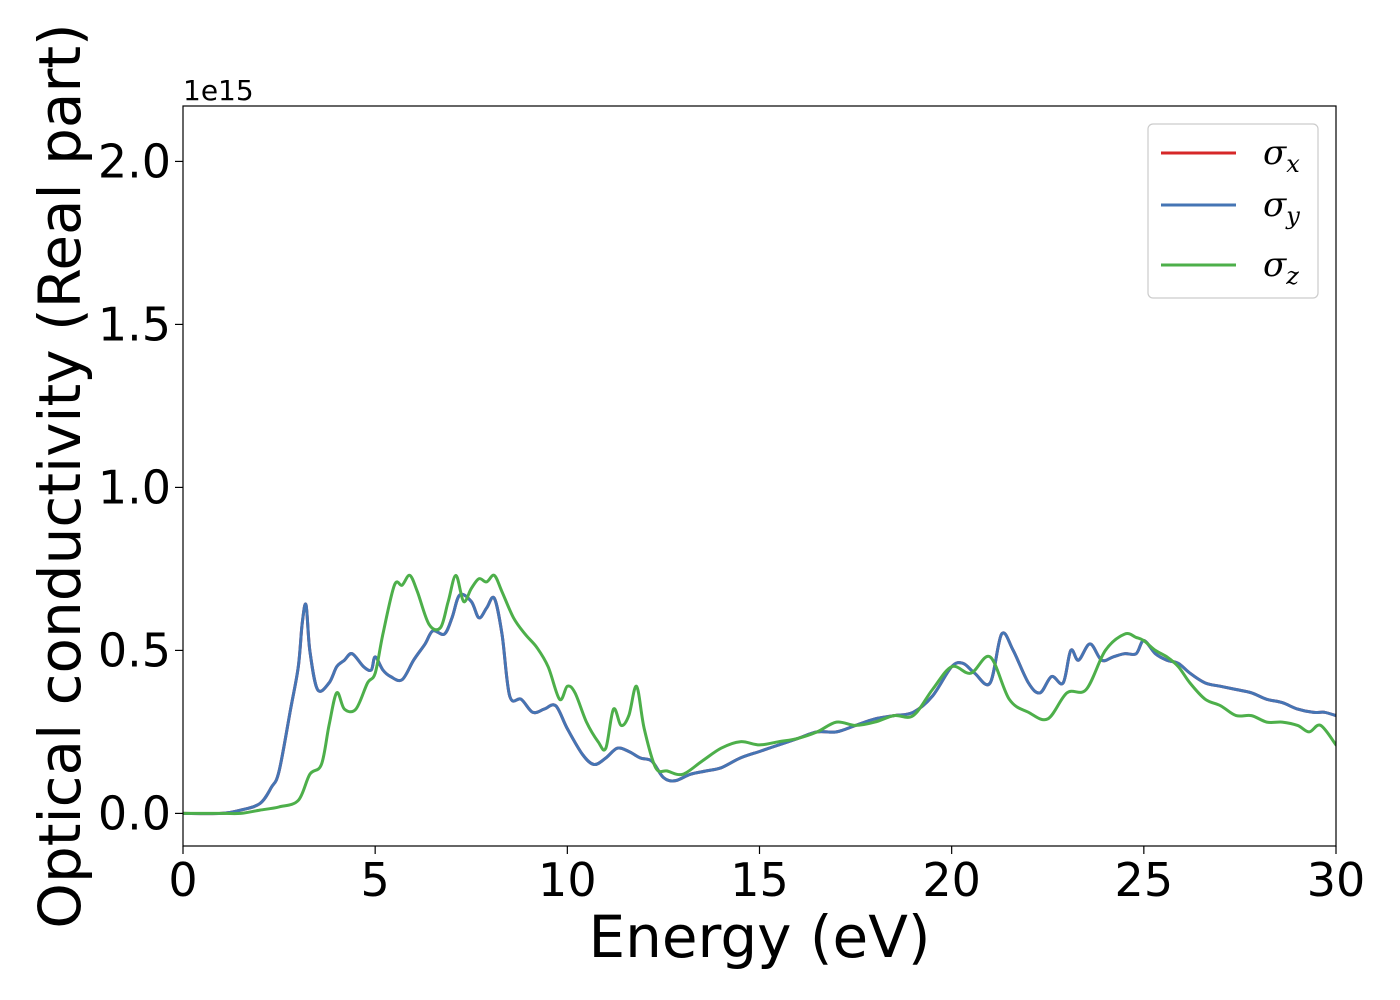 The image size is (1400, 1000). Describe the element at coordinates (218, 90) in the screenshot. I see `y-offset-text: 1e15` at that location.